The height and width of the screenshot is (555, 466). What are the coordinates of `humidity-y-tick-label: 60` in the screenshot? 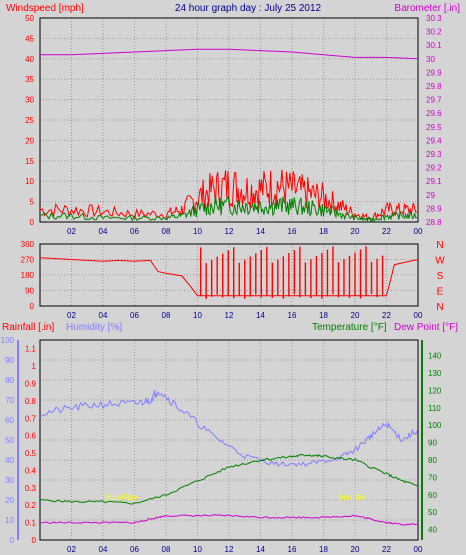 It's located at (9, 420).